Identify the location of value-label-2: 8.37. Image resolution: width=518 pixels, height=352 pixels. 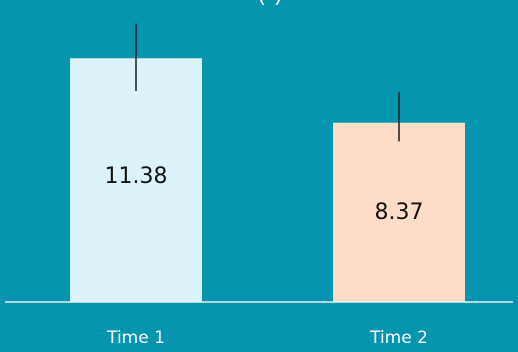
(399, 212).